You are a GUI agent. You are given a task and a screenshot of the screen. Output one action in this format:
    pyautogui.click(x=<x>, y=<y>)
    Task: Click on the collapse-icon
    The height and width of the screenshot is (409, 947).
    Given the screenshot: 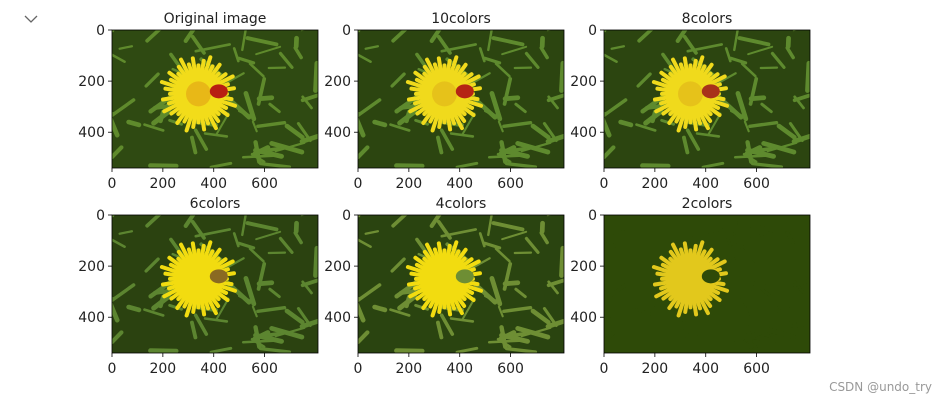 What is the action you would take?
    pyautogui.click(x=31, y=19)
    